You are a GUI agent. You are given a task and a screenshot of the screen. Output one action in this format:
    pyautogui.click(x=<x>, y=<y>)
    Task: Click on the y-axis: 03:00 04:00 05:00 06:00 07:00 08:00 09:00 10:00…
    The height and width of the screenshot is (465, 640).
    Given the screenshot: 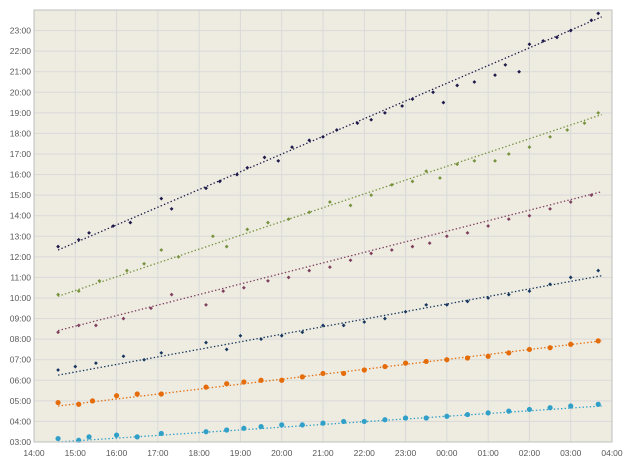 What is the action you would take?
    pyautogui.click(x=21, y=236)
    